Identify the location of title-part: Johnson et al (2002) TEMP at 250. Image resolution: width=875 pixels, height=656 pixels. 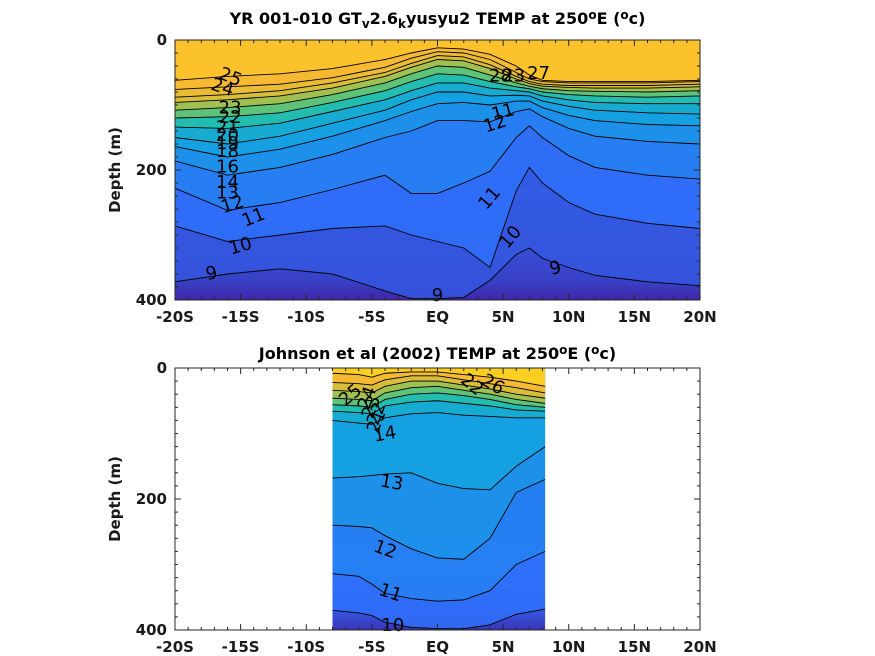
(408, 353).